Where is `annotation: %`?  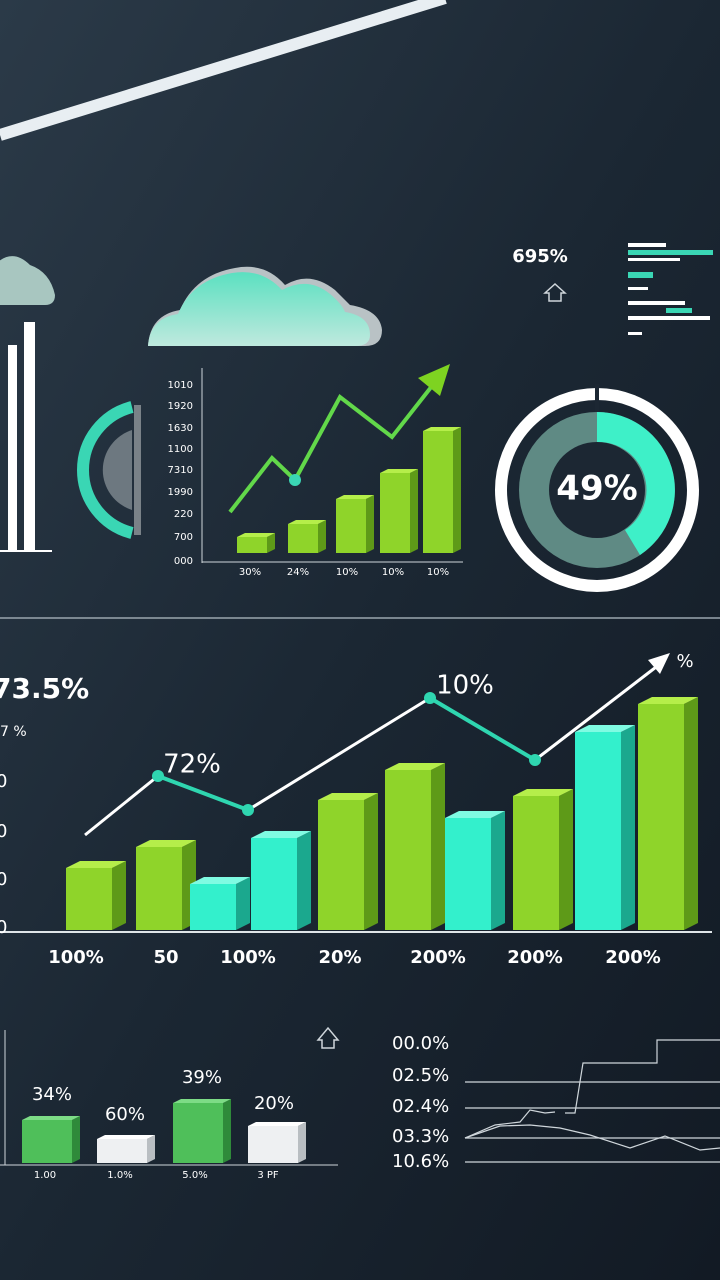 annotation: % is located at coordinates (684, 661).